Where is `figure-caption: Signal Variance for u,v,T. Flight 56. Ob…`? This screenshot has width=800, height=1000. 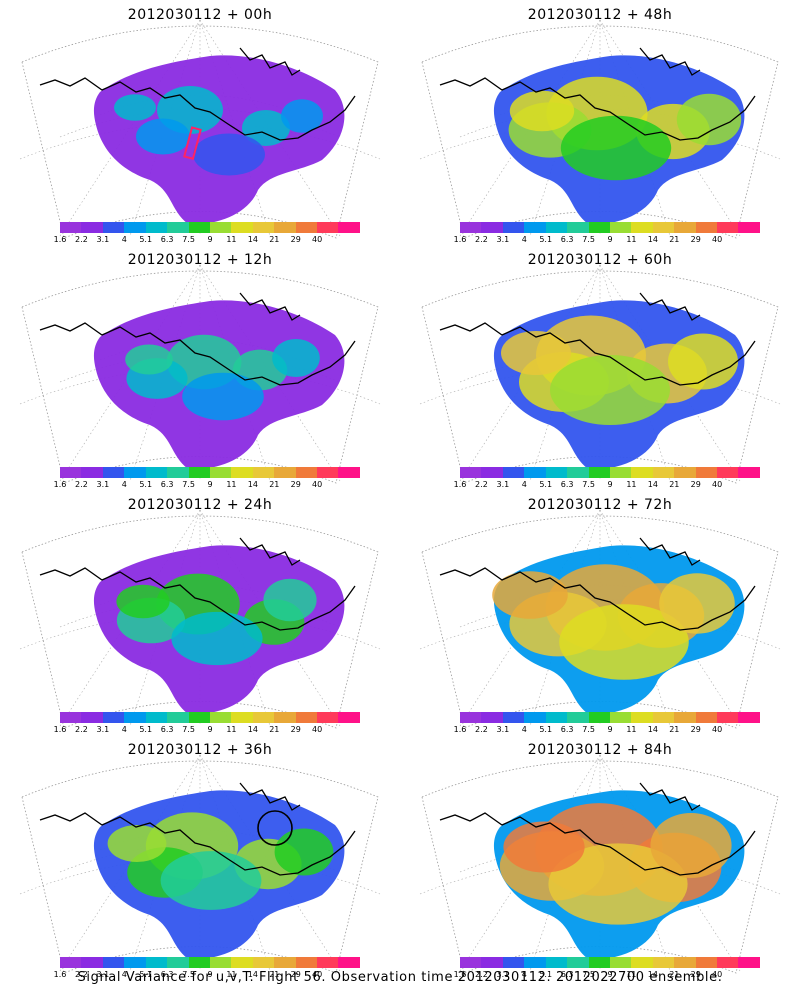
figure-caption: Signal Variance for u,v,T. Flight 56. Ob… is located at coordinates (400, 977).